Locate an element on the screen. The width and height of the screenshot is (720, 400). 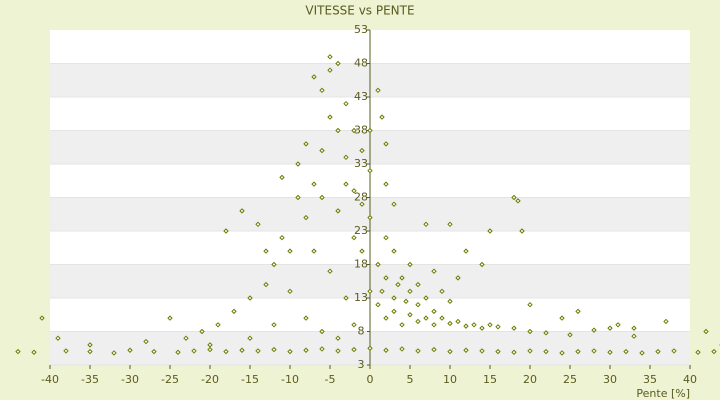
chart-title: VITESSE vs PENTE is located at coordinates (359, 11).